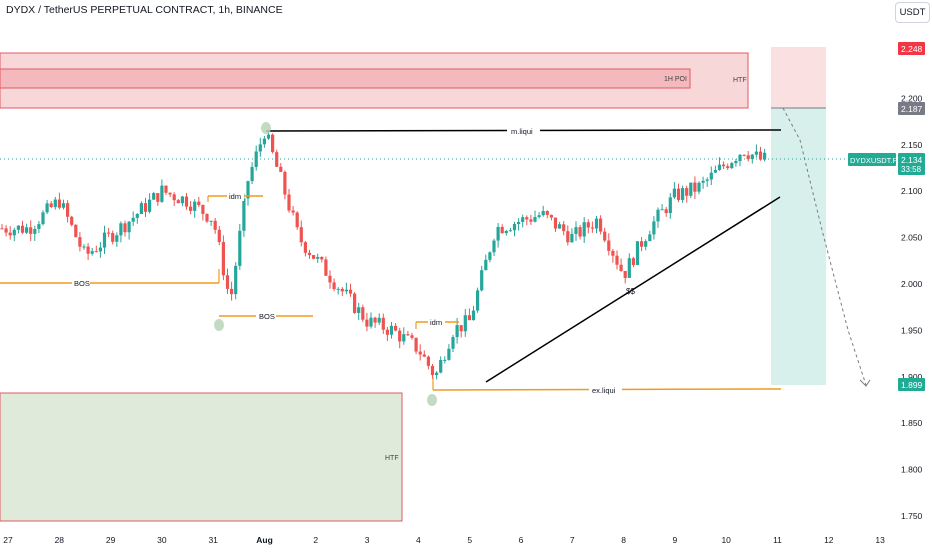 Image resolution: width=932 pixels, height=555 pixels. I want to click on htf-demand-zone, so click(201, 457).